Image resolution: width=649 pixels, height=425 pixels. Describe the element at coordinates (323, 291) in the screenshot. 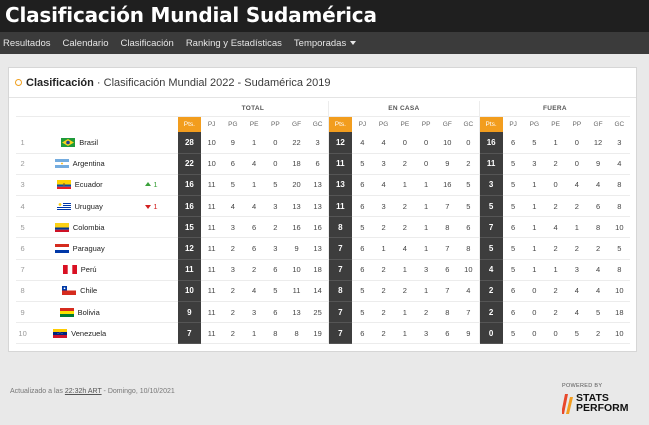

I see `table-row: 8 Chile 10 11 2 4 5 11 14 8 5 2 2 1 7 4 2 6 0 2 4 4 10` at that location.